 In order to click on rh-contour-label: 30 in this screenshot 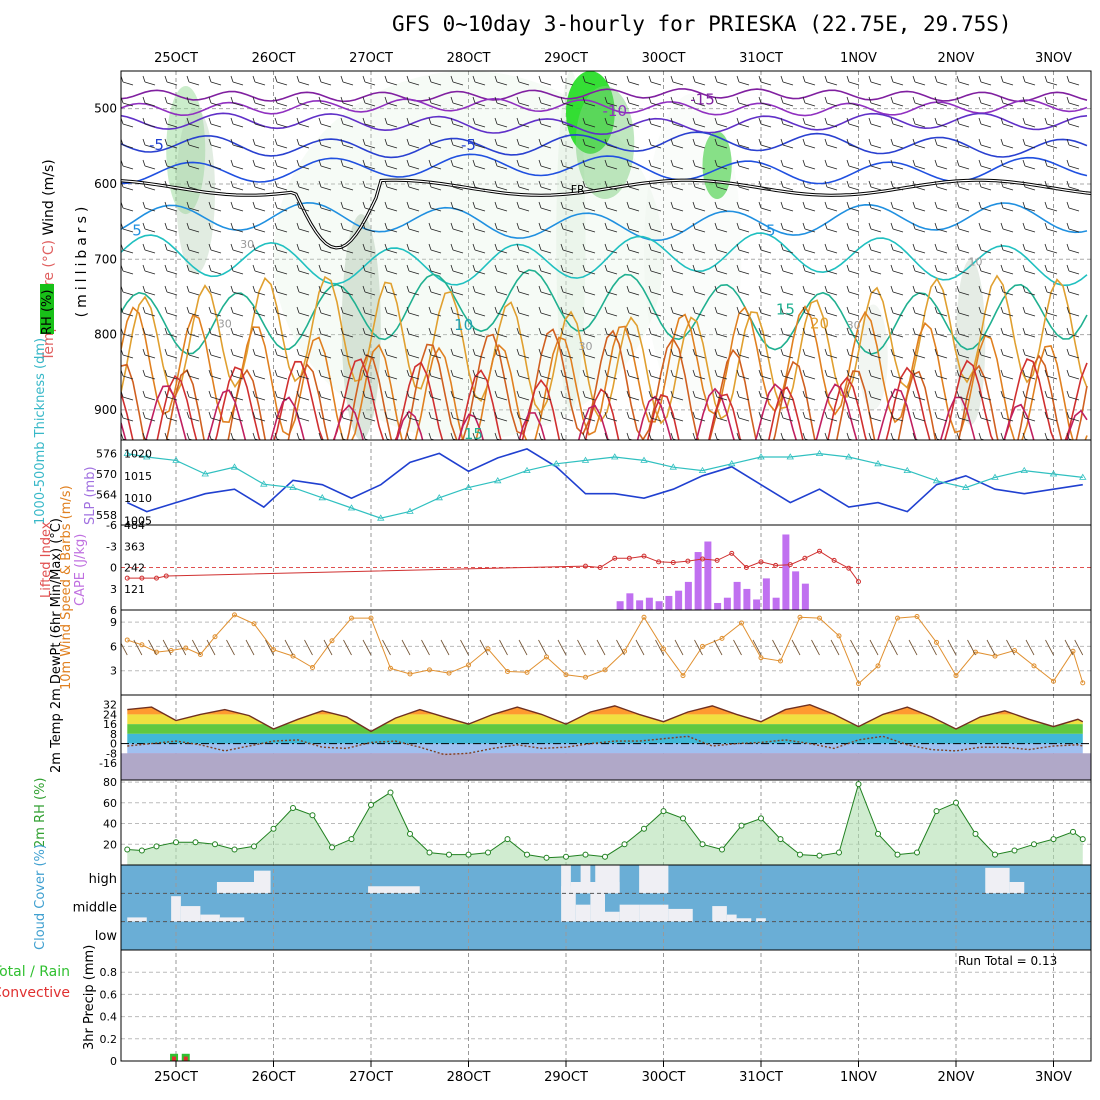, I will do `click(225, 323)`.